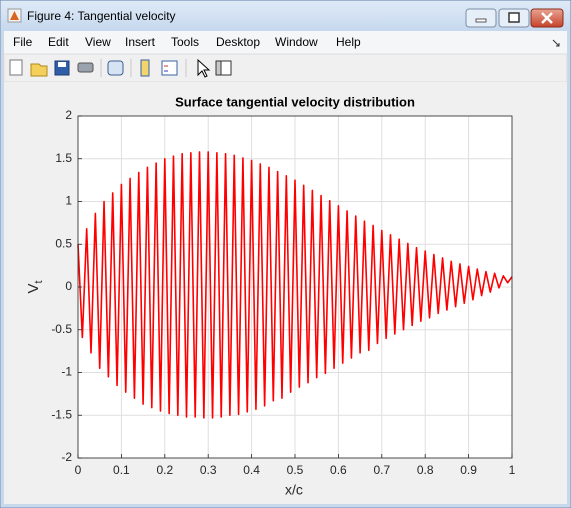 Image resolution: width=571 pixels, height=508 pixels. I want to click on close-glyph, so click(547, 18).